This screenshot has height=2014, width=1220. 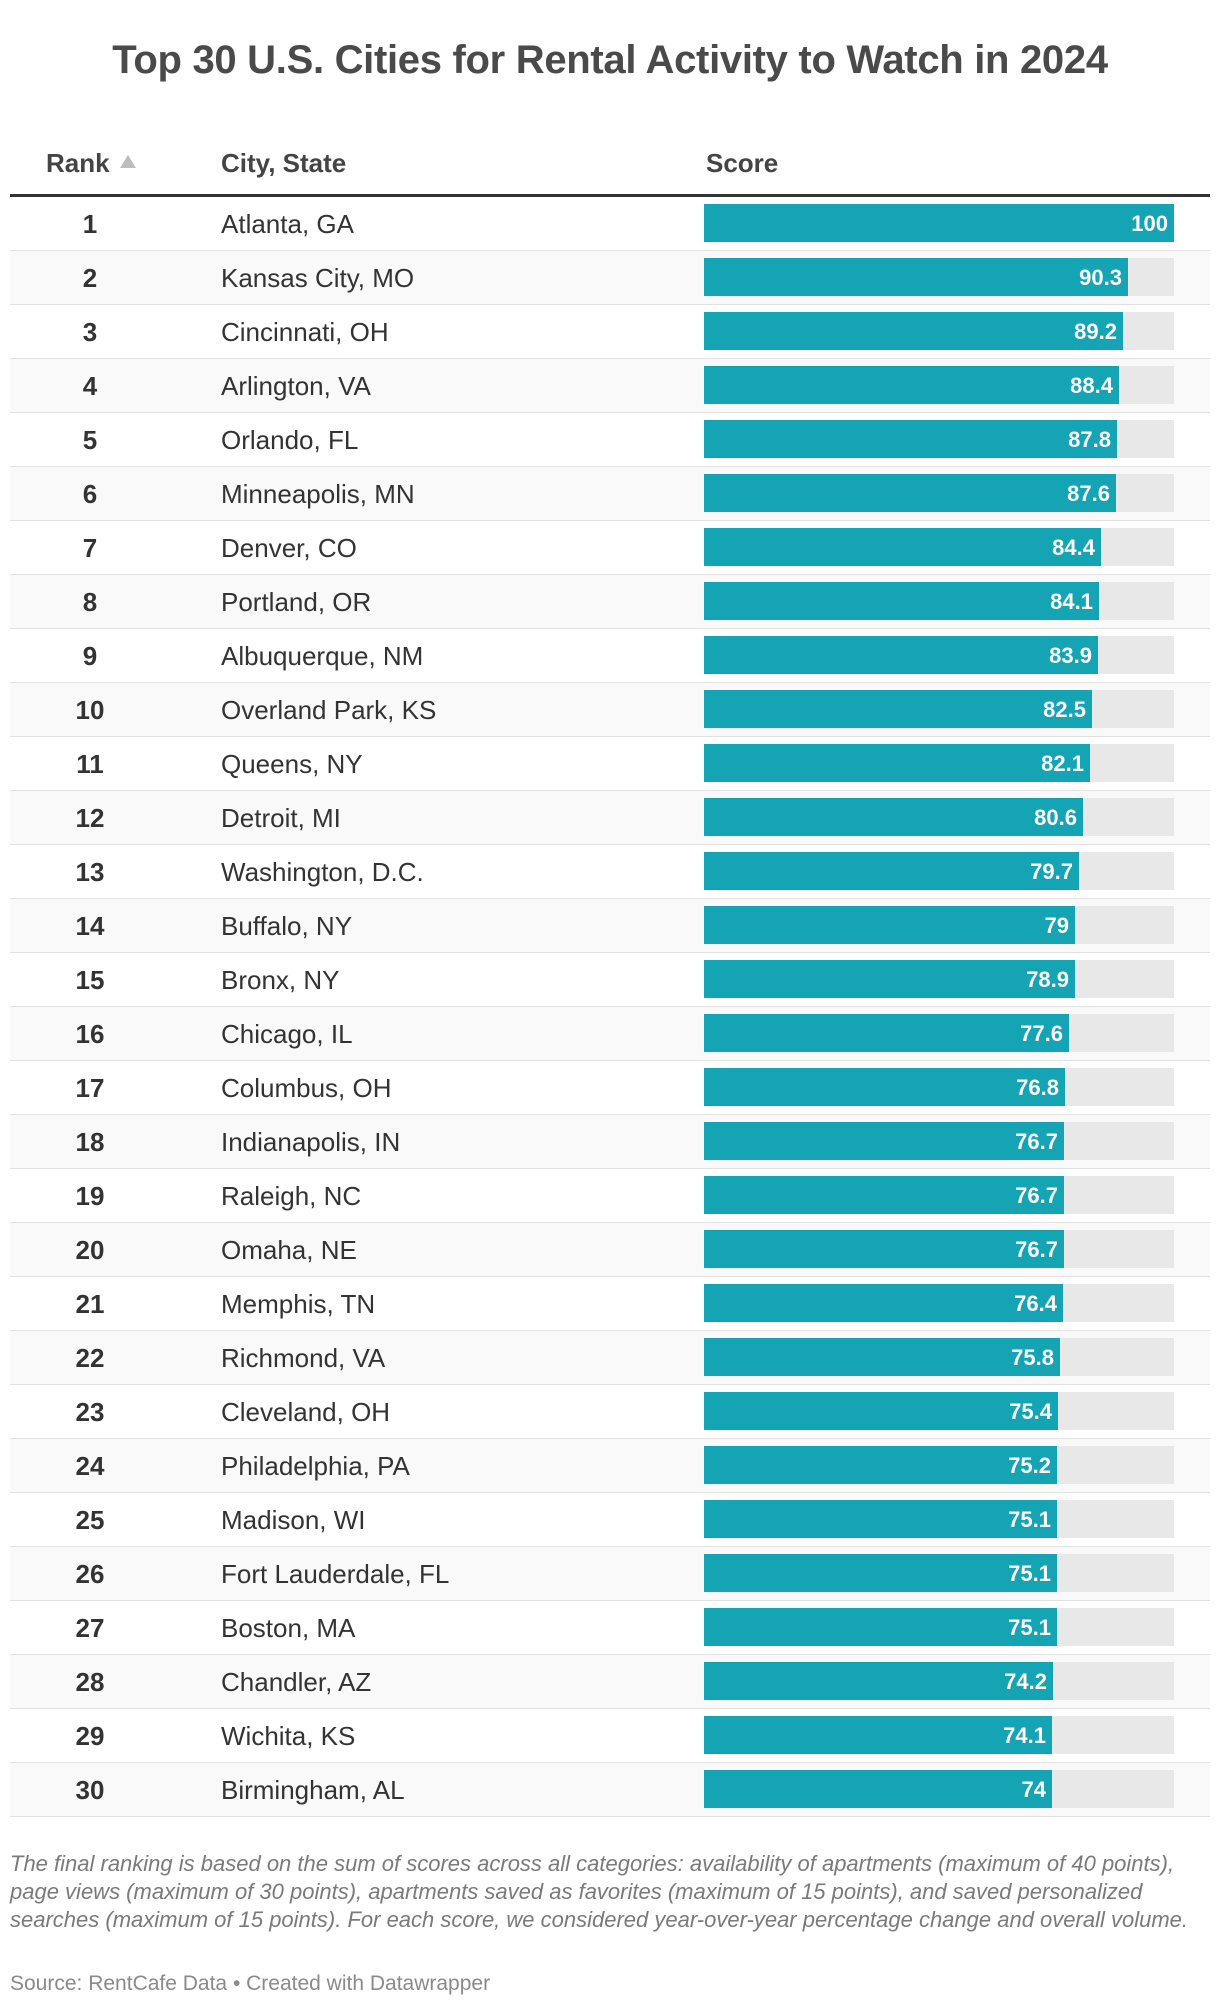 What do you see at coordinates (939, 493) in the screenshot?
I see `score-bar-track: 87.6` at bounding box center [939, 493].